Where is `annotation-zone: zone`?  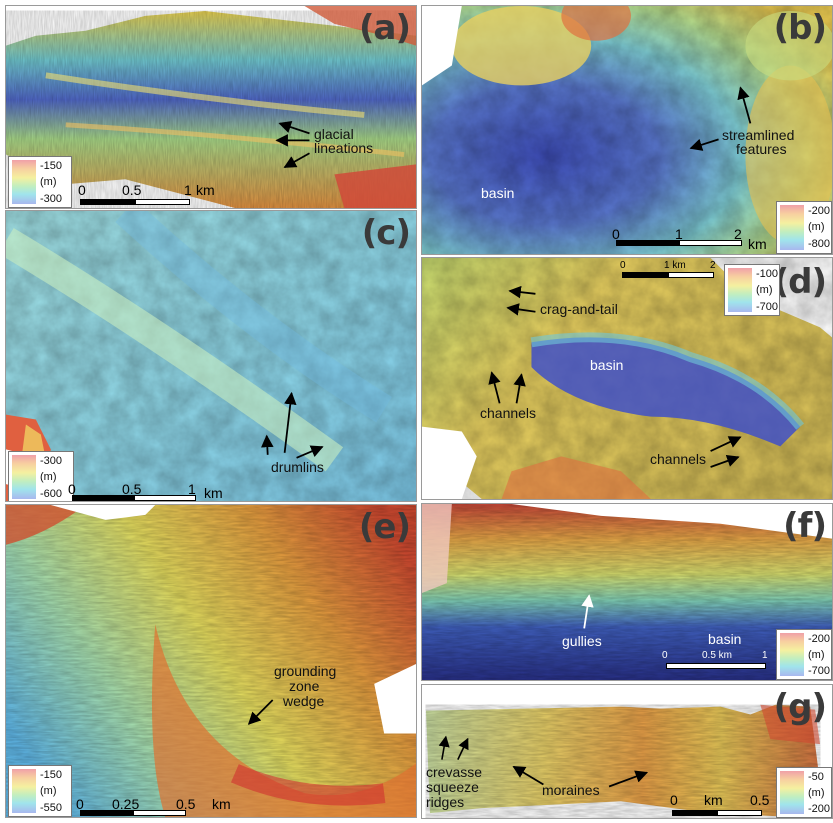
annotation-zone: zone is located at coordinates (304, 686).